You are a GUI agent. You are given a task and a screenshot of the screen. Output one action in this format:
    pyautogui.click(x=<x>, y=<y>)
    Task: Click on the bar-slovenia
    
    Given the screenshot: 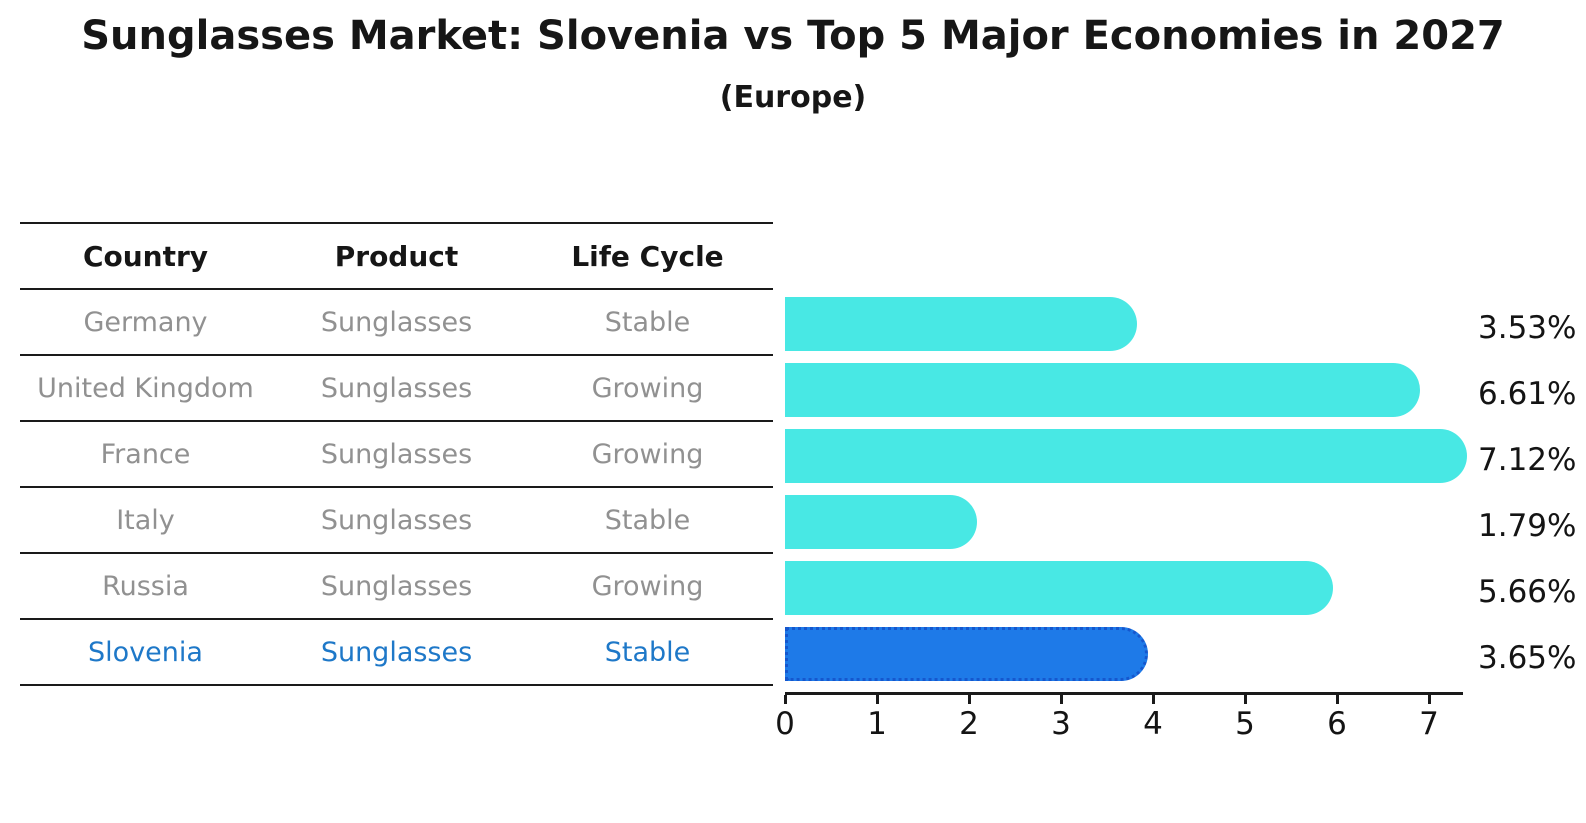 What is the action you would take?
    pyautogui.click(x=966, y=654)
    